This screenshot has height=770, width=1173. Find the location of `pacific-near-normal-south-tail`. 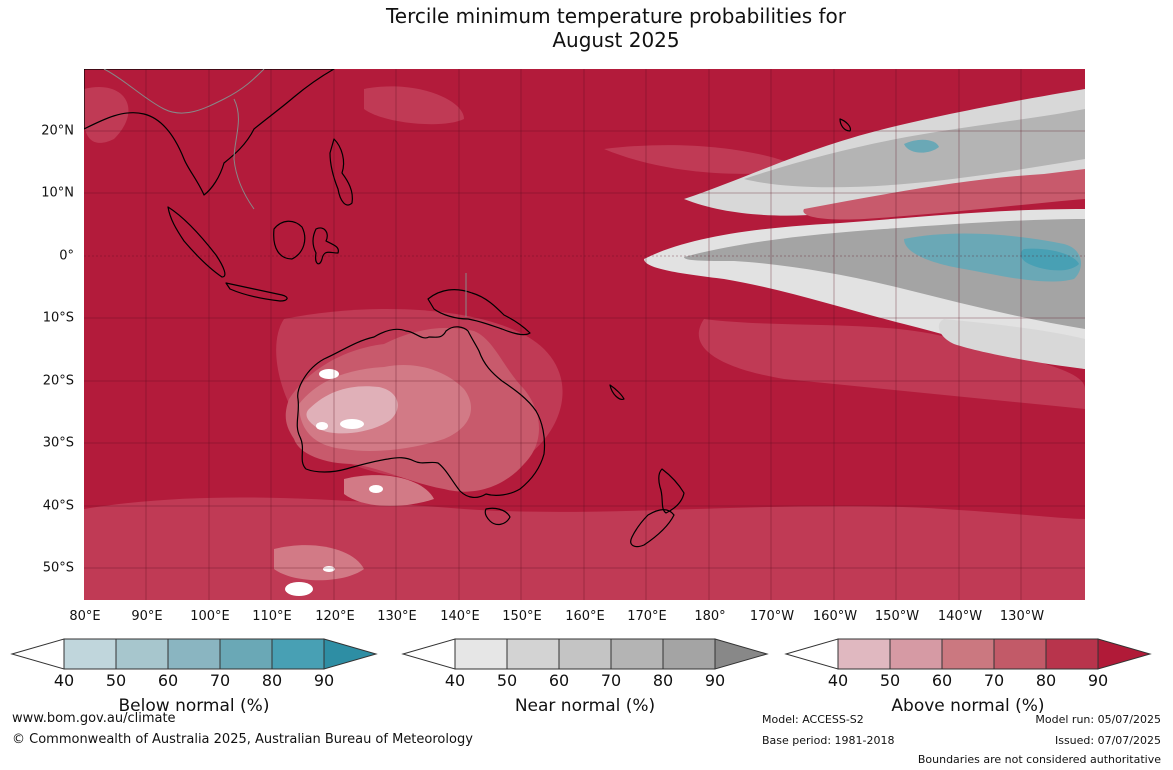

pacific-near-normal-south-tail is located at coordinates (1011, 344).